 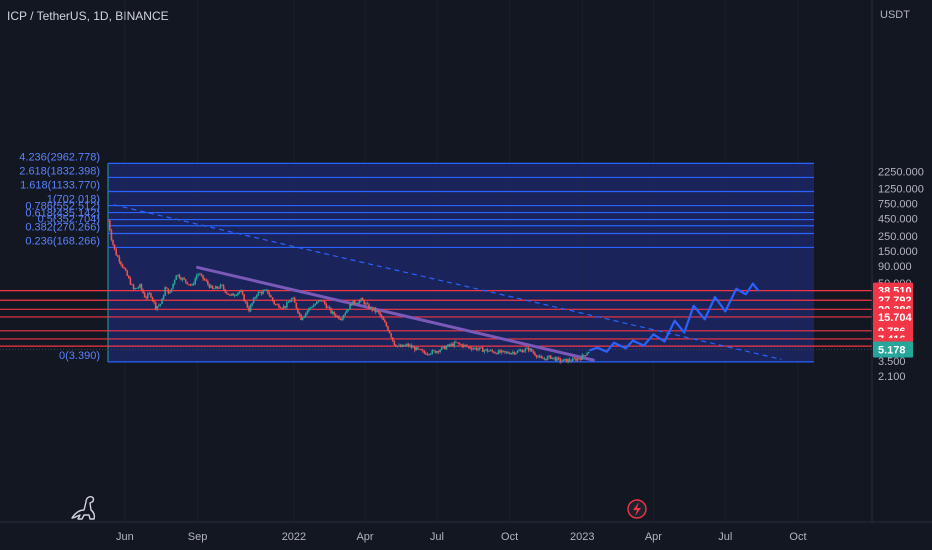 What do you see at coordinates (674, 317) in the screenshot?
I see `projection-path` at bounding box center [674, 317].